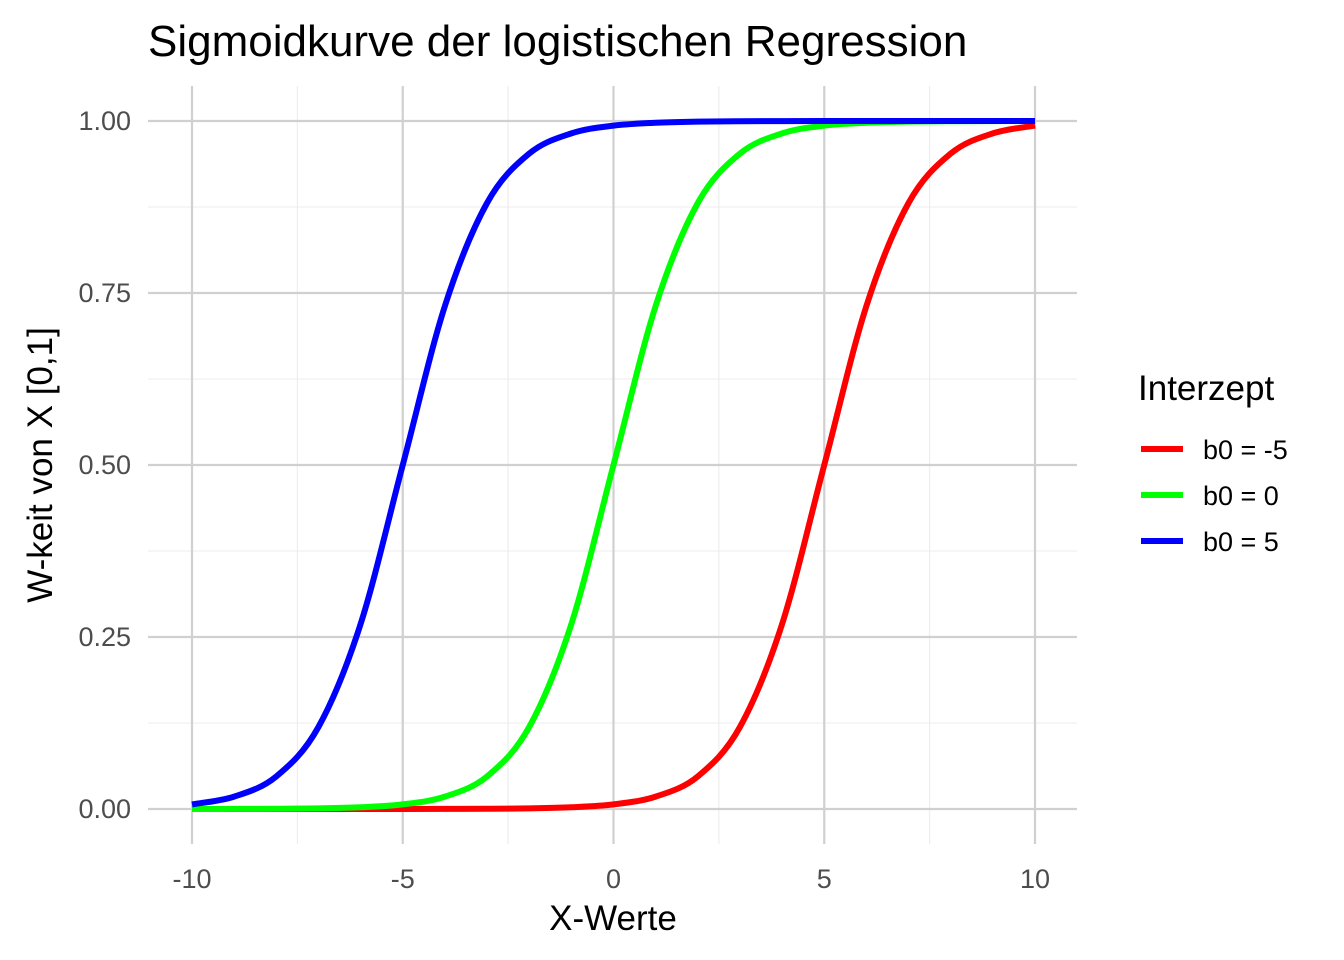 The width and height of the screenshot is (1344, 960). What do you see at coordinates (104, 637) in the screenshot?
I see `y-tick-label: 0.25` at bounding box center [104, 637].